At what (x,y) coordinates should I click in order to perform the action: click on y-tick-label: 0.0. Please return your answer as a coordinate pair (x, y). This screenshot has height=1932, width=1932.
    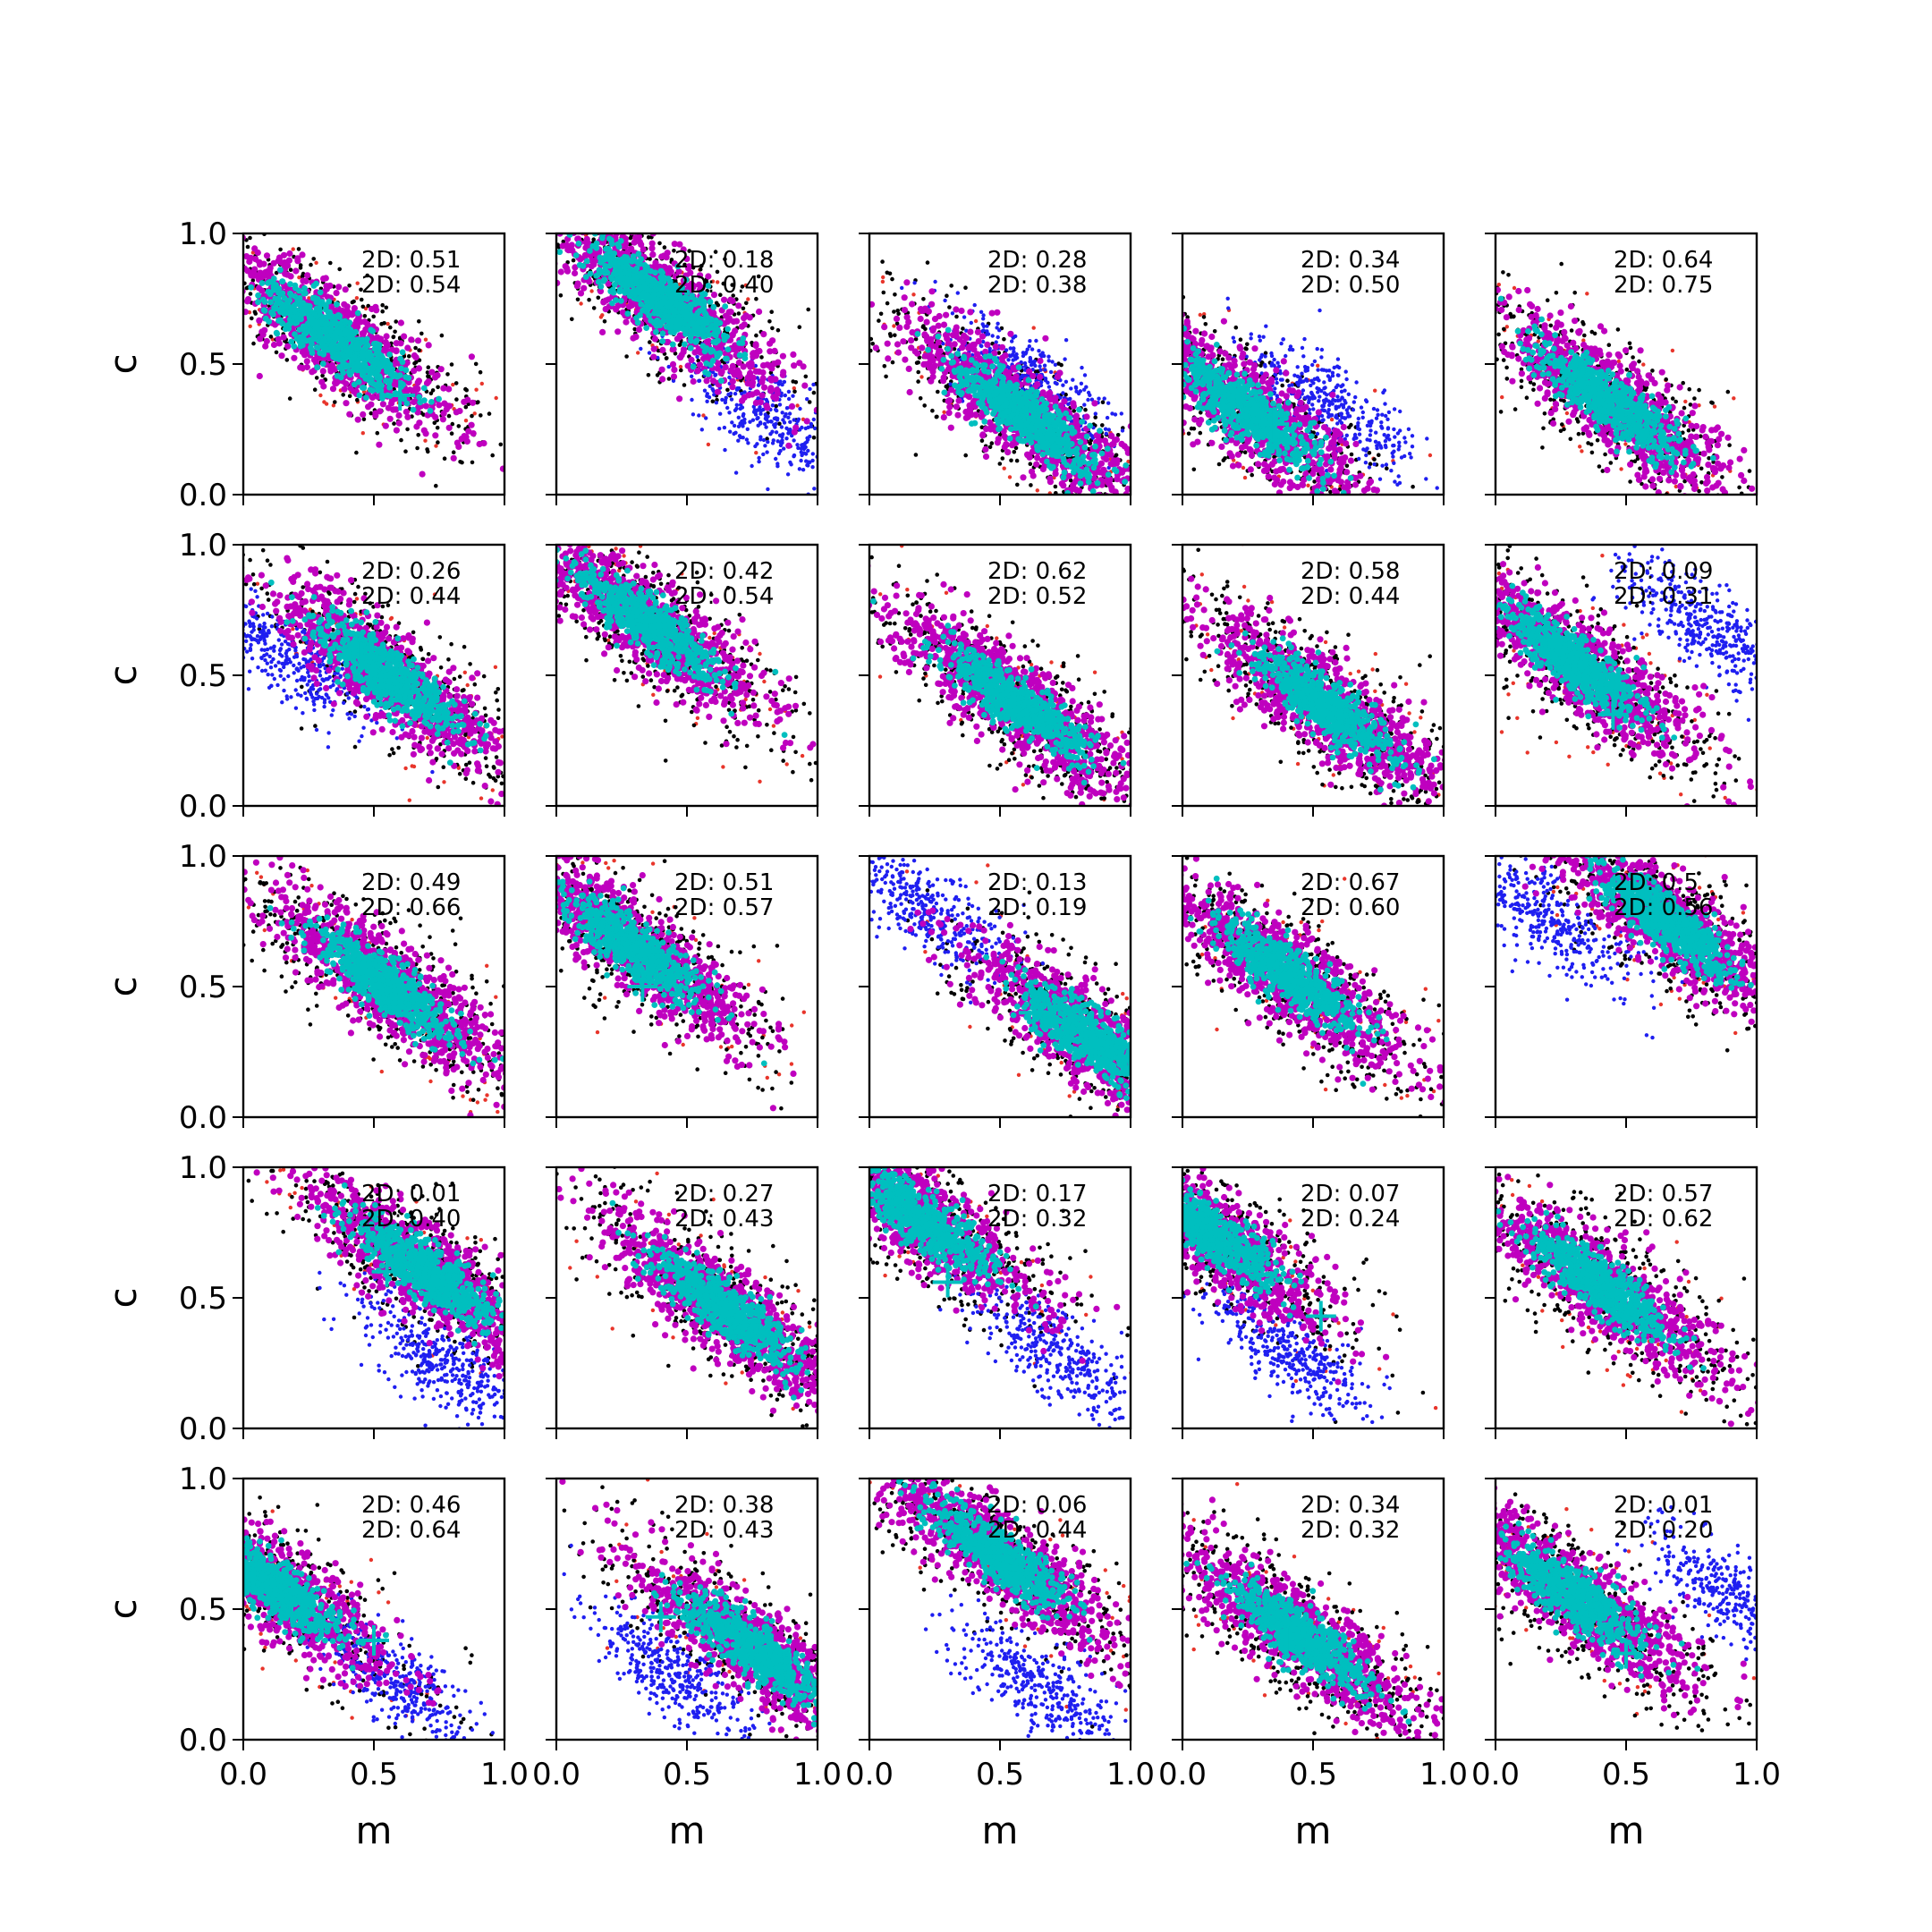
    Looking at the image, I should click on (203, 495).